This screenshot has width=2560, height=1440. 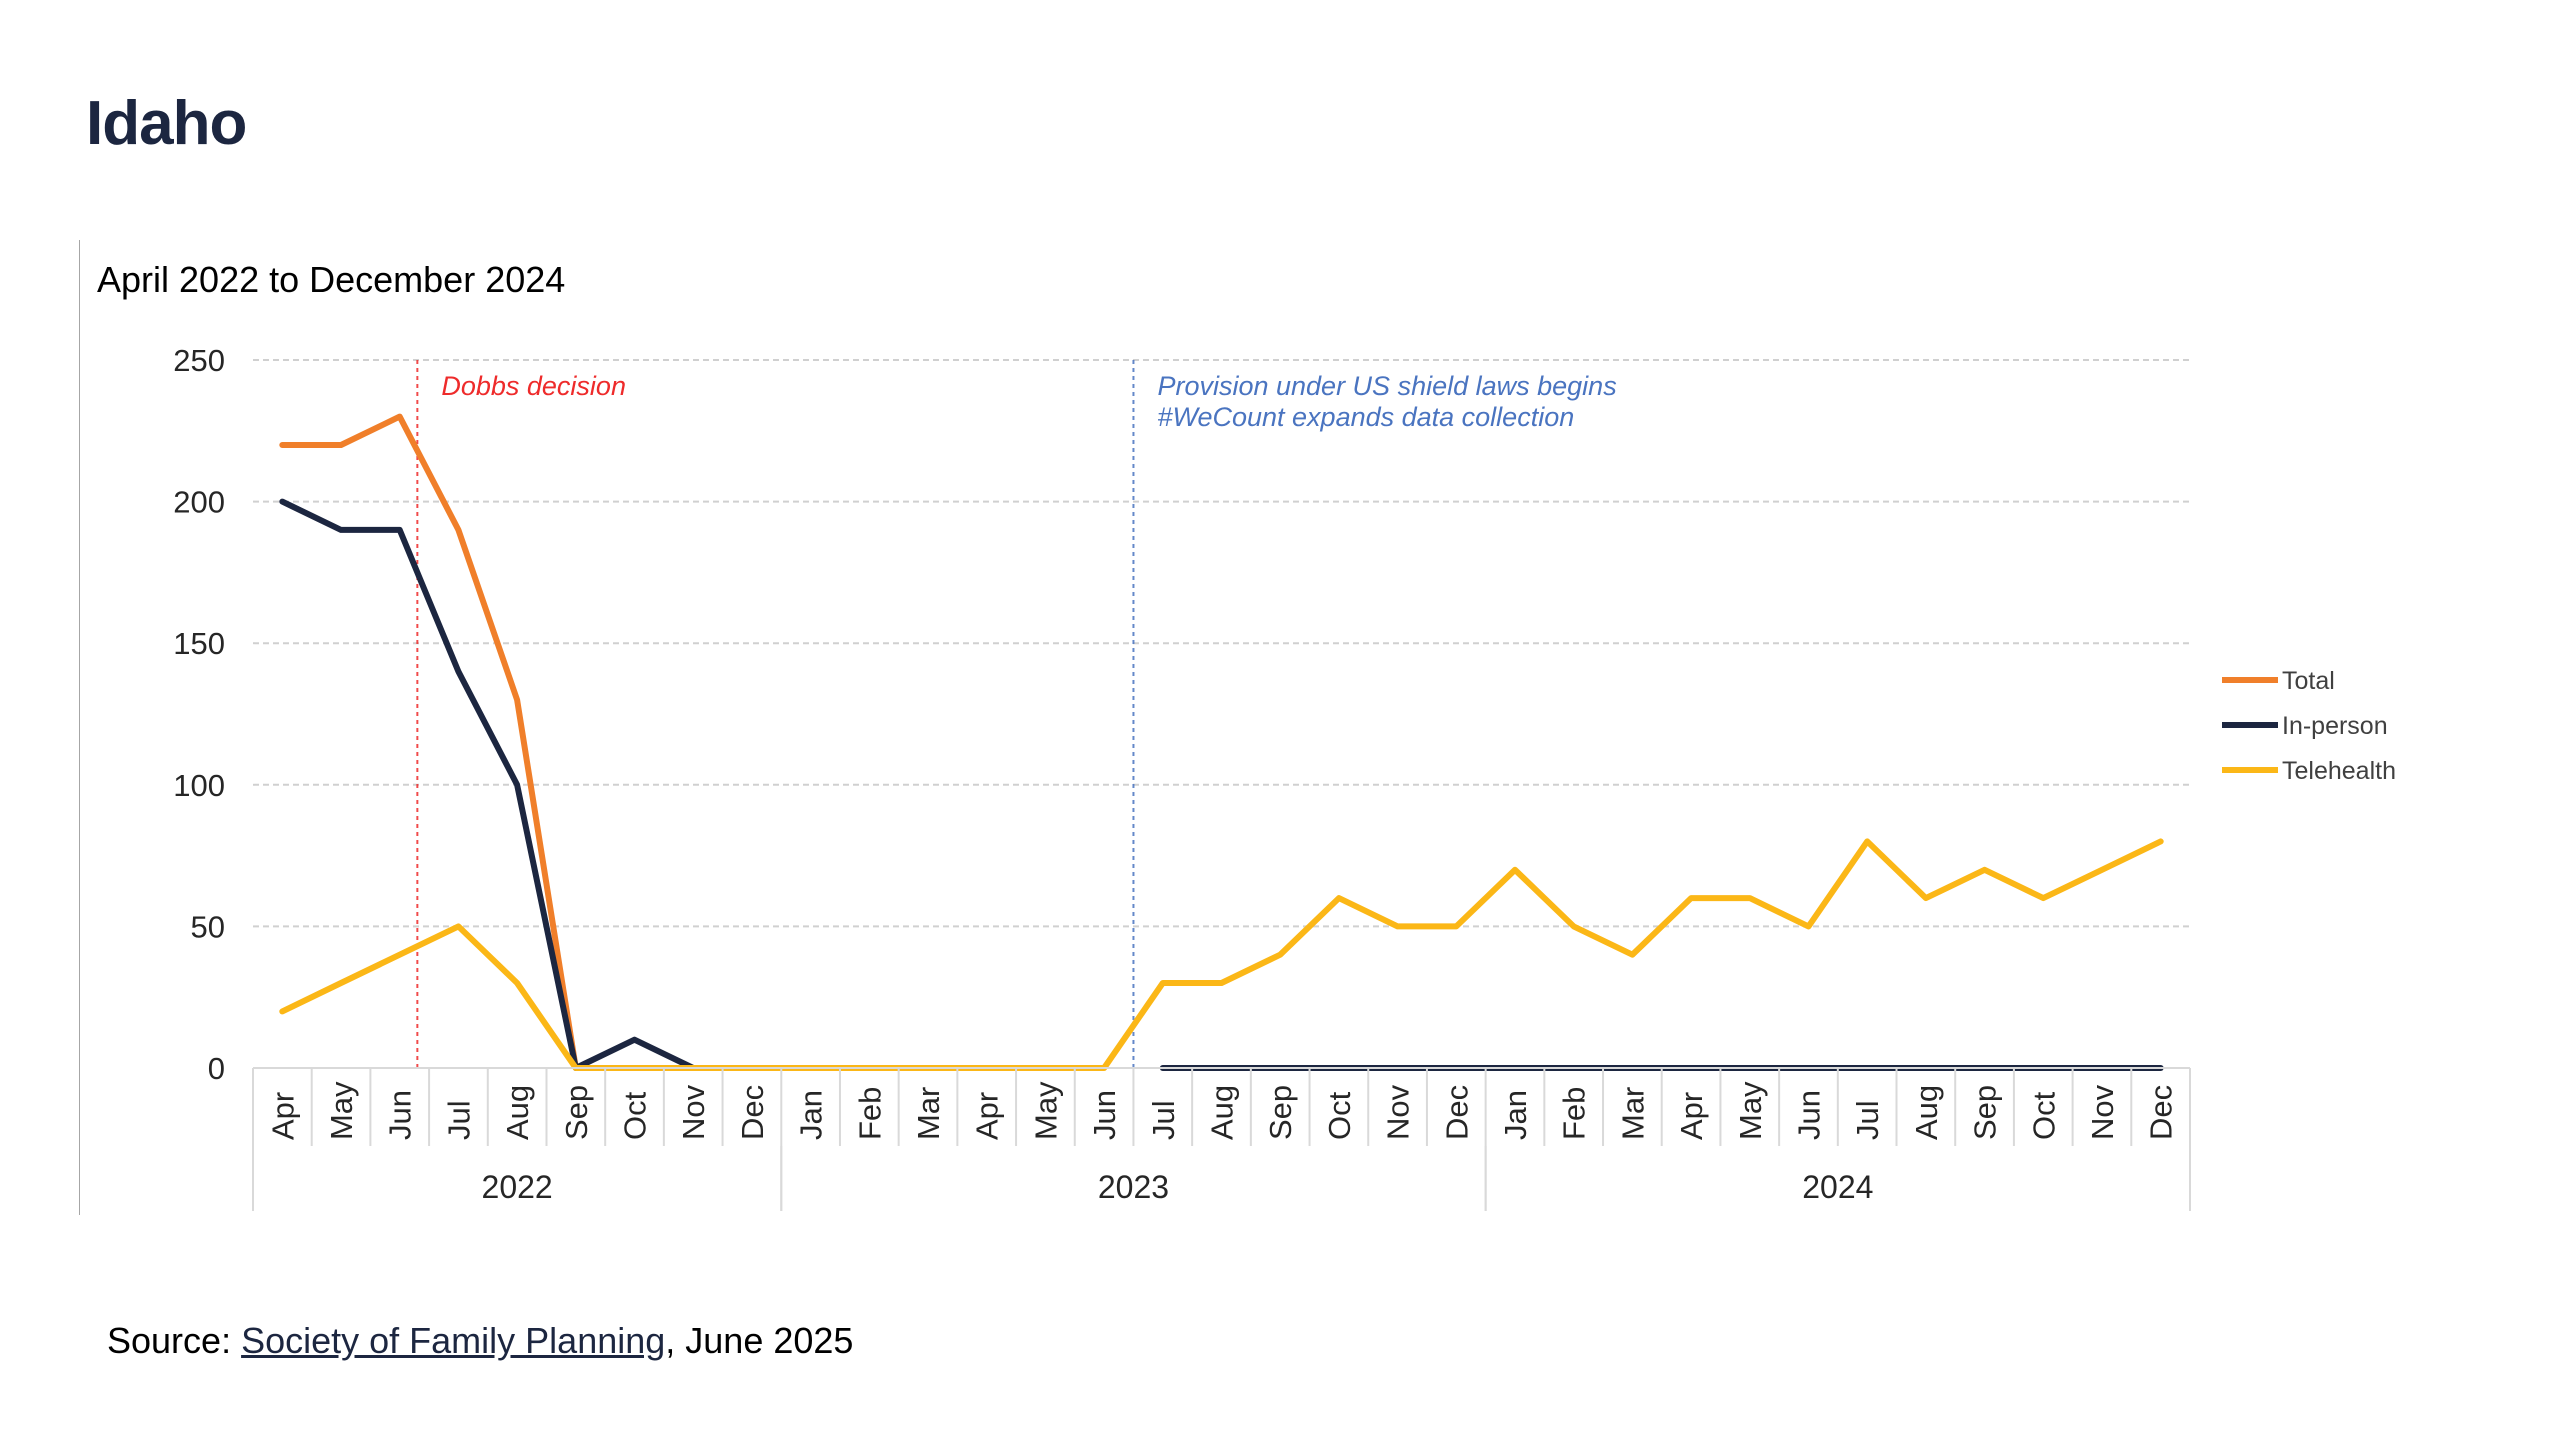 What do you see at coordinates (331, 279) in the screenshot?
I see `chart-subtitle: April 2022 to December 2024` at bounding box center [331, 279].